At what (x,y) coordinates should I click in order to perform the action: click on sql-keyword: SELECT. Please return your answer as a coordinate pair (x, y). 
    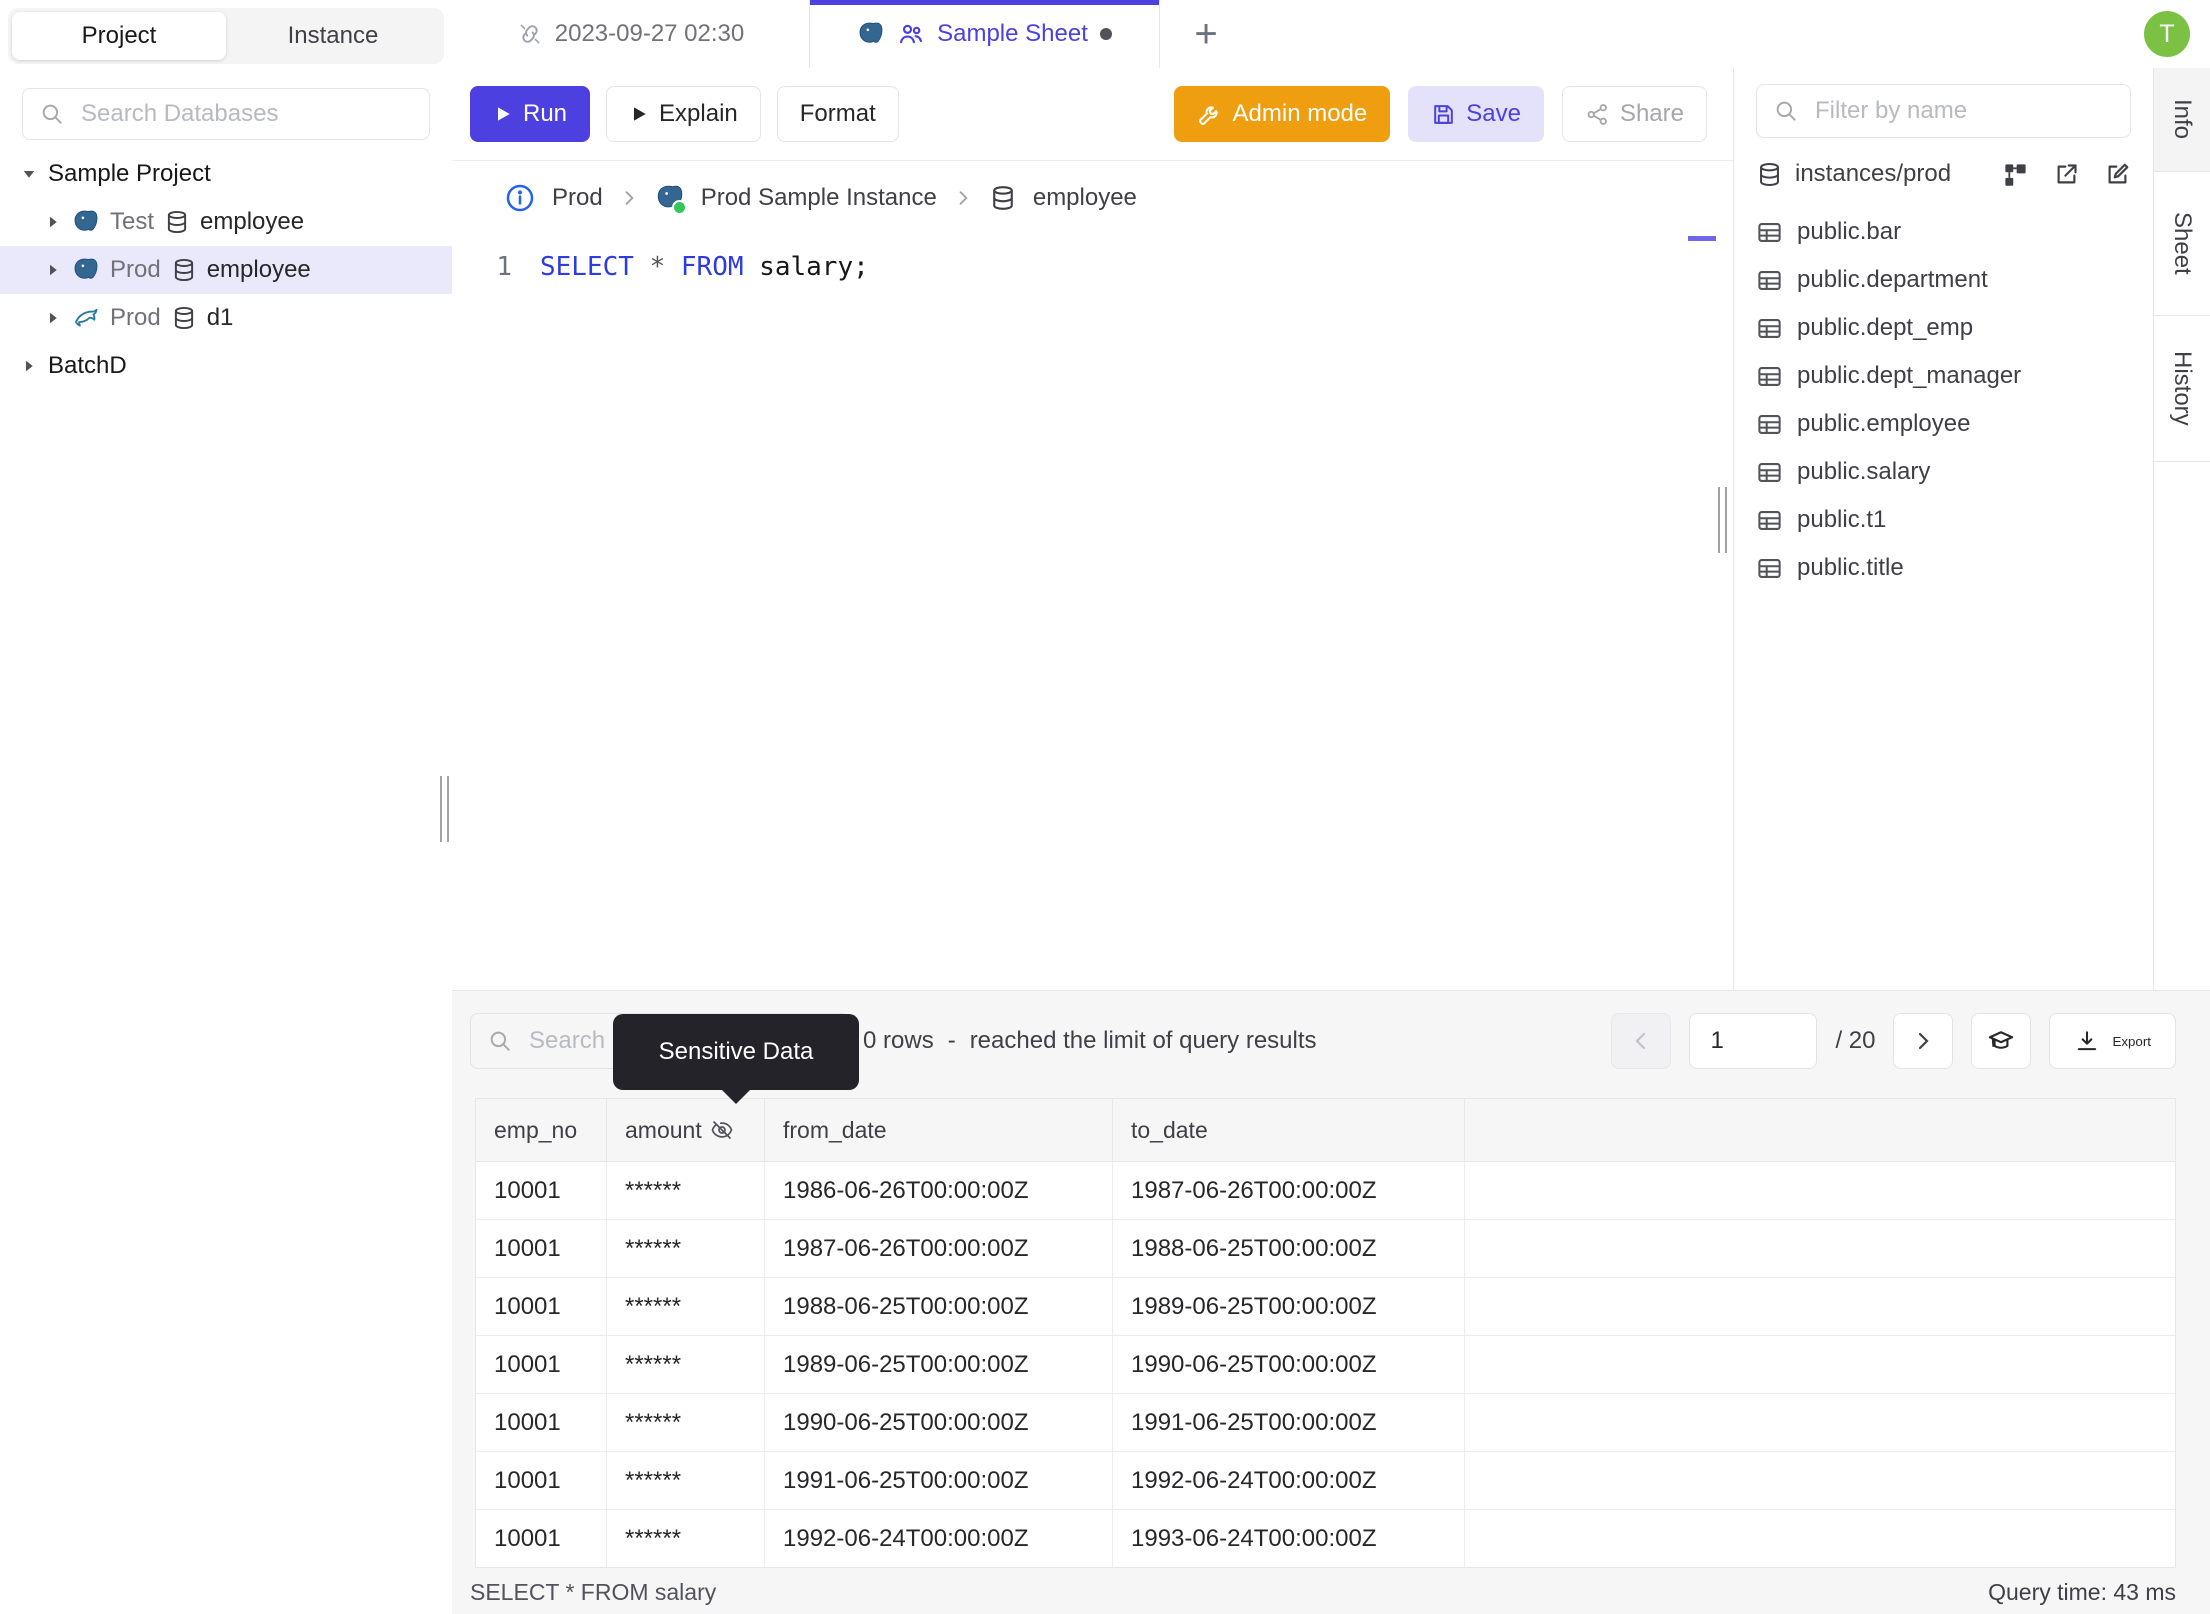
    Looking at the image, I should click on (587, 267).